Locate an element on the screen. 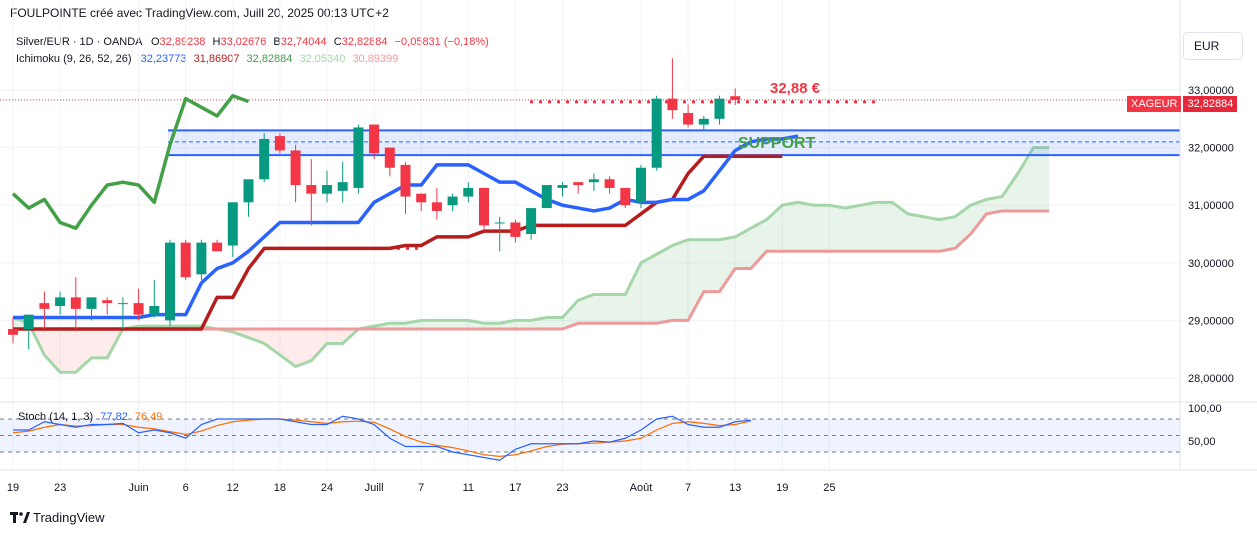  stoch-d-value: 76,49 is located at coordinates (148, 417).